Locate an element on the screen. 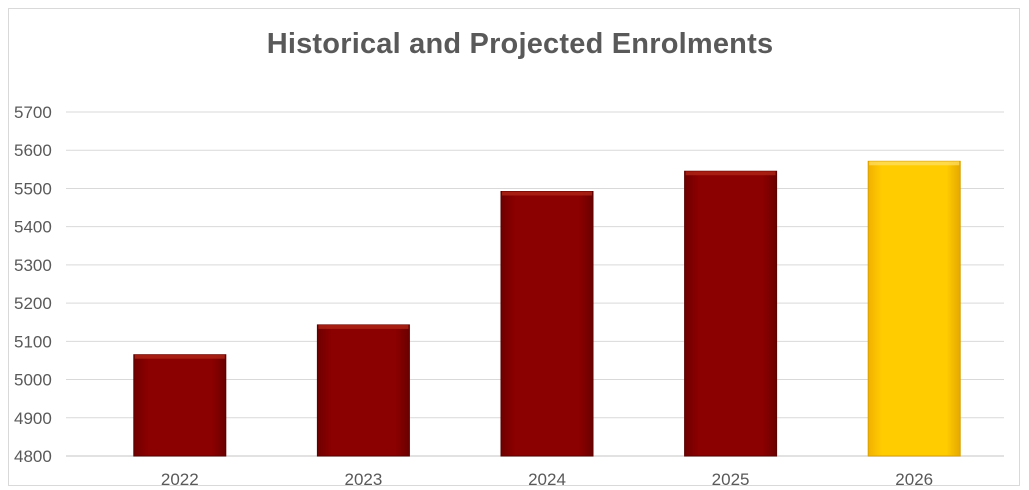 This screenshot has height=490, width=1029. x-axis-ticks: 2022 2023 2024 2025 2026 is located at coordinates (547, 479).